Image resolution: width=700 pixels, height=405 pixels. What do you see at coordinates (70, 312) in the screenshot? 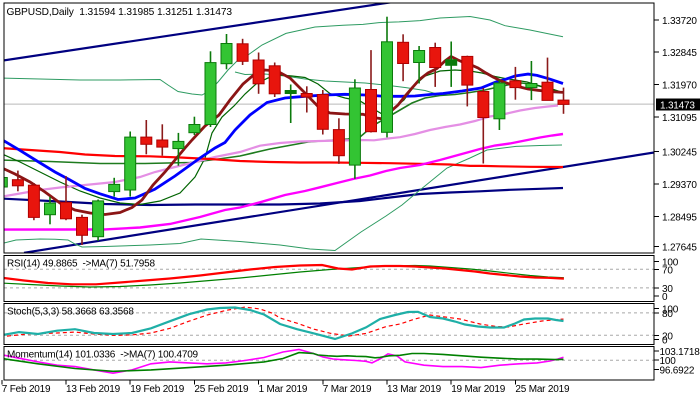
I see `svg-text: Stoch(5,3,3) 58.3668 63.3568` at bounding box center [70, 312].